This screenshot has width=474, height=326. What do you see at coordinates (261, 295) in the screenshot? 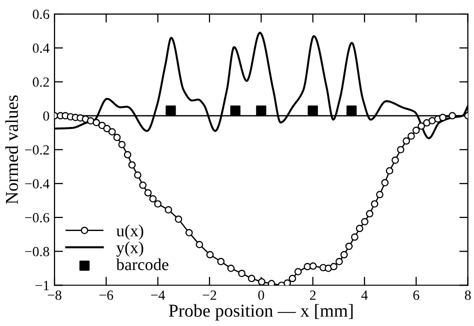
I see `x-tick-label: 0` at bounding box center [261, 295].